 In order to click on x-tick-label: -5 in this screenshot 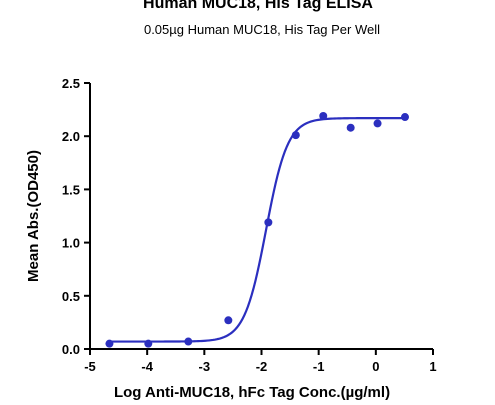, I will do `click(90, 366)`.